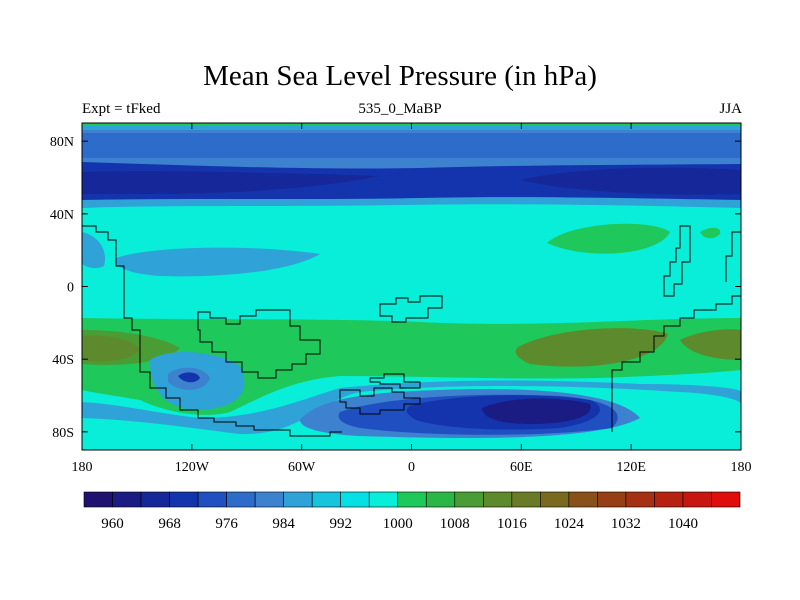 The width and height of the screenshot is (800, 600). Describe the element at coordinates (676, 363) in the screenshot. I see `coastline-asia-south` at that location.